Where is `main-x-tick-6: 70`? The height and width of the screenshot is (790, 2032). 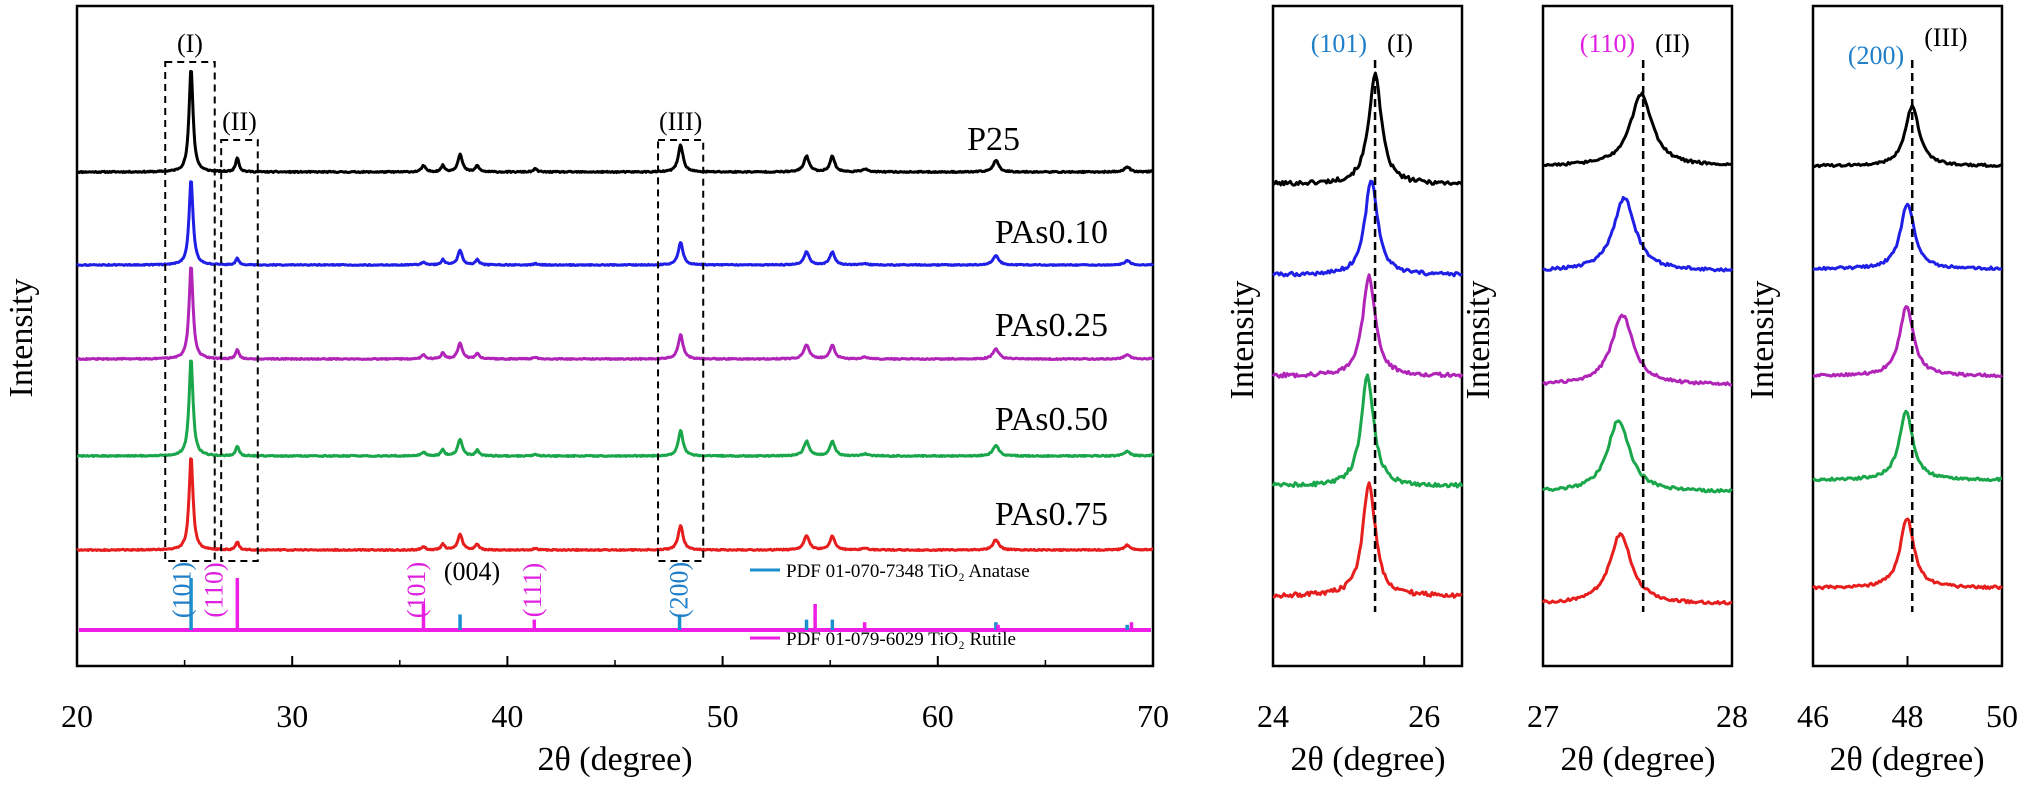
main-x-tick-6: 70 is located at coordinates (1153, 716).